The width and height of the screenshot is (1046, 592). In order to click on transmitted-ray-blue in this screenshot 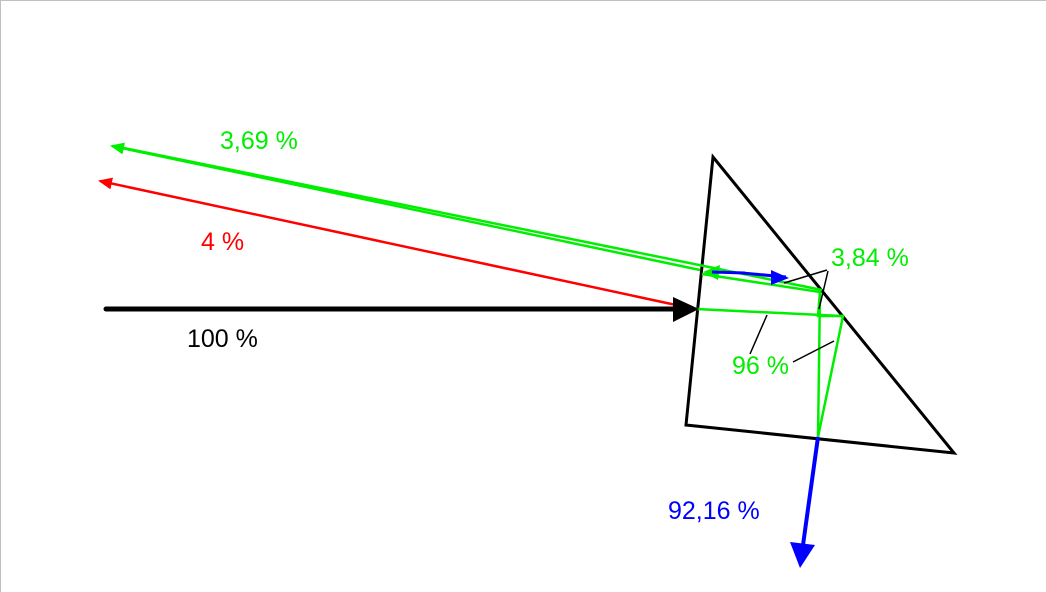, I will do `click(810, 491)`.